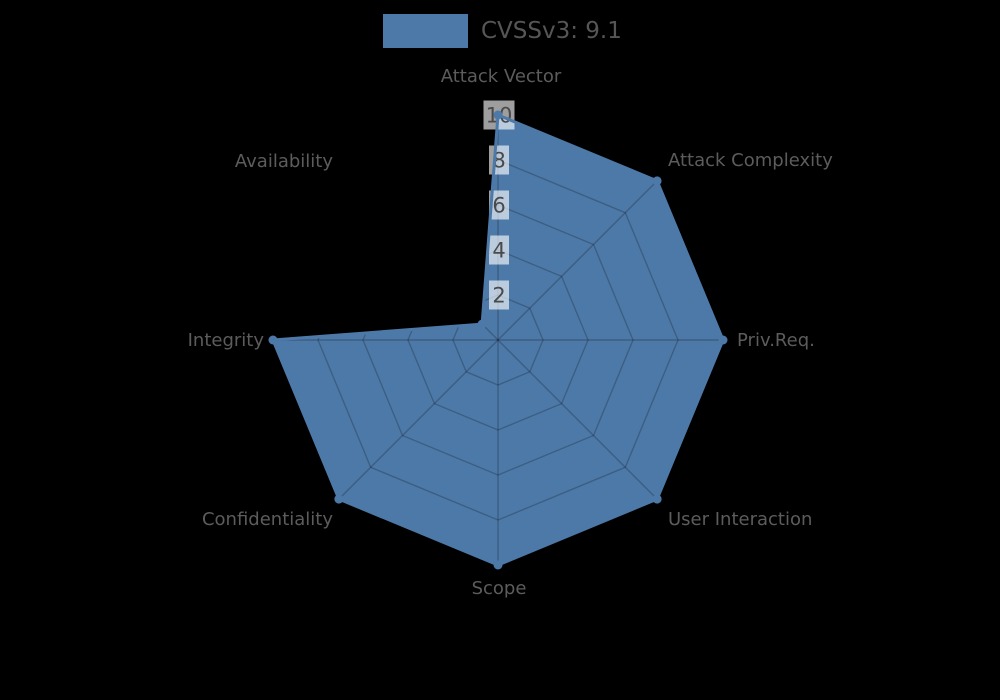 This screenshot has width=1000, height=700. I want to click on tick-label: 6, so click(498, 206).